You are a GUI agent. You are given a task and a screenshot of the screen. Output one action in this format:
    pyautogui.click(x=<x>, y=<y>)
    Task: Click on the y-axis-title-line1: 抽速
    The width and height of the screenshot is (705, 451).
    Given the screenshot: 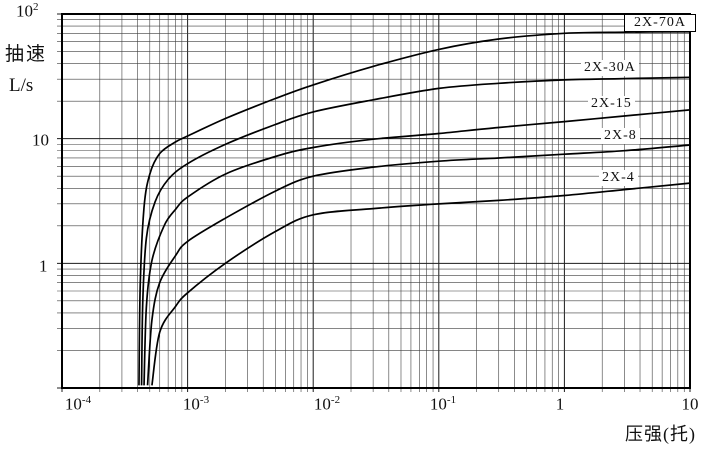 What is the action you would take?
    pyautogui.click(x=26, y=54)
    